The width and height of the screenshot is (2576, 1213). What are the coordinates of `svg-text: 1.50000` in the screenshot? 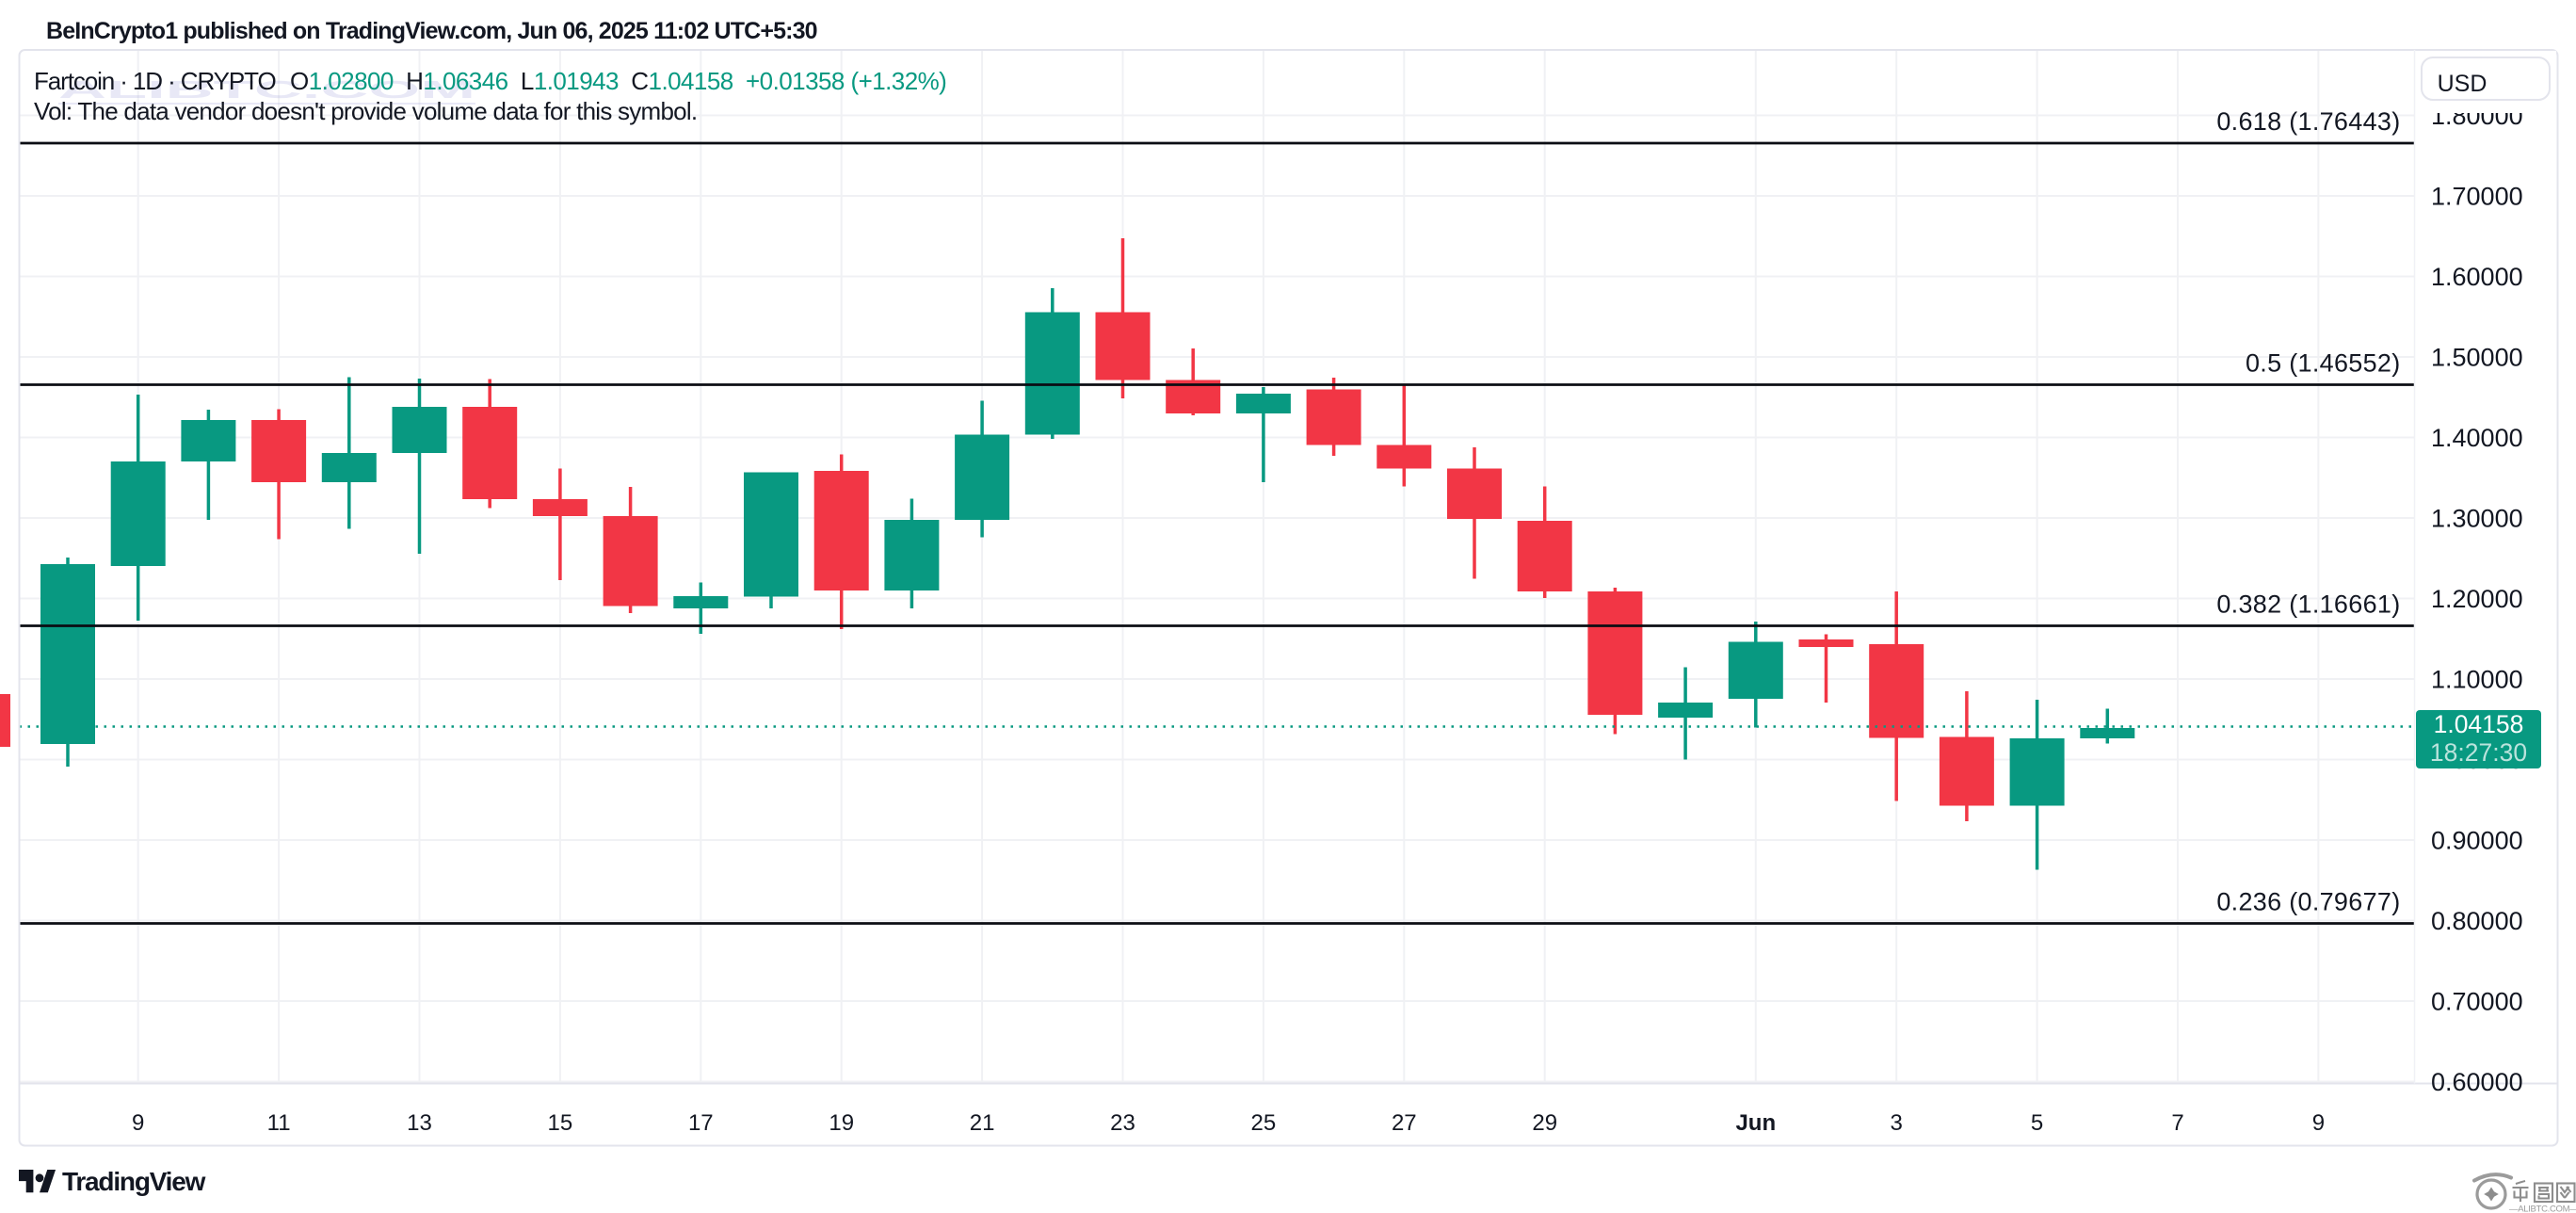 It's located at (2477, 358).